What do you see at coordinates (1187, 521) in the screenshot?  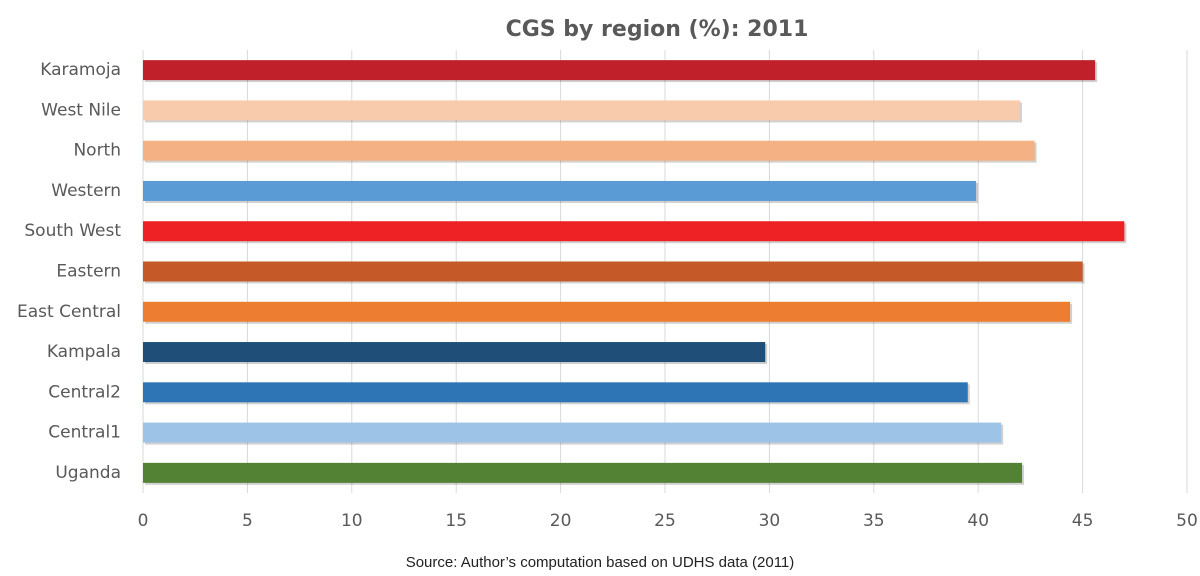 I see `x-tick-label: 50` at bounding box center [1187, 521].